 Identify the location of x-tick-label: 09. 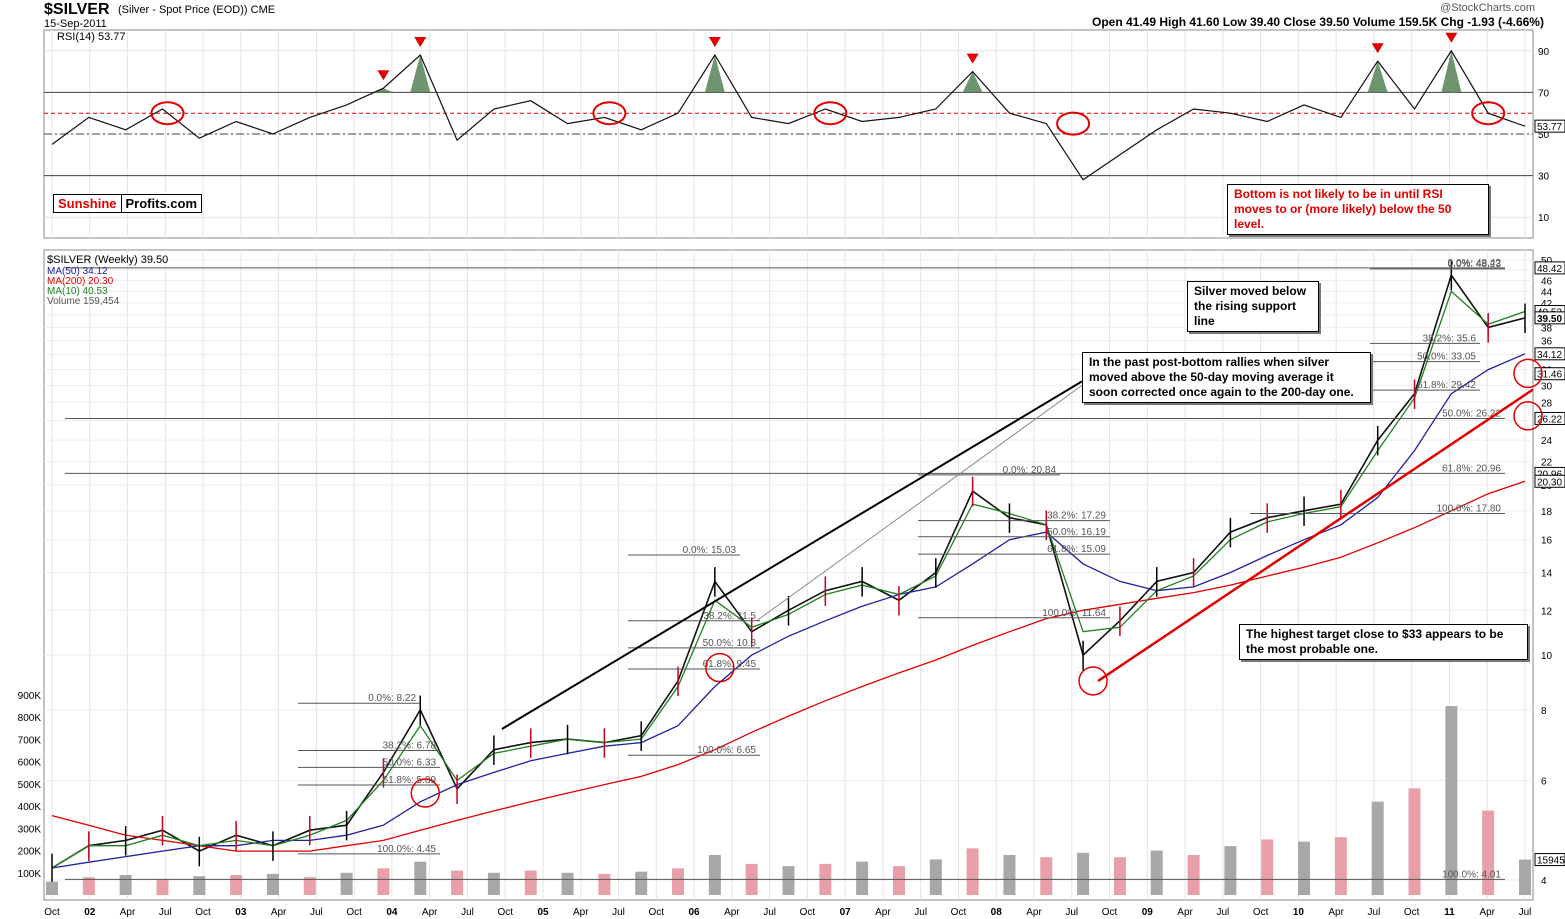
(1148, 912).